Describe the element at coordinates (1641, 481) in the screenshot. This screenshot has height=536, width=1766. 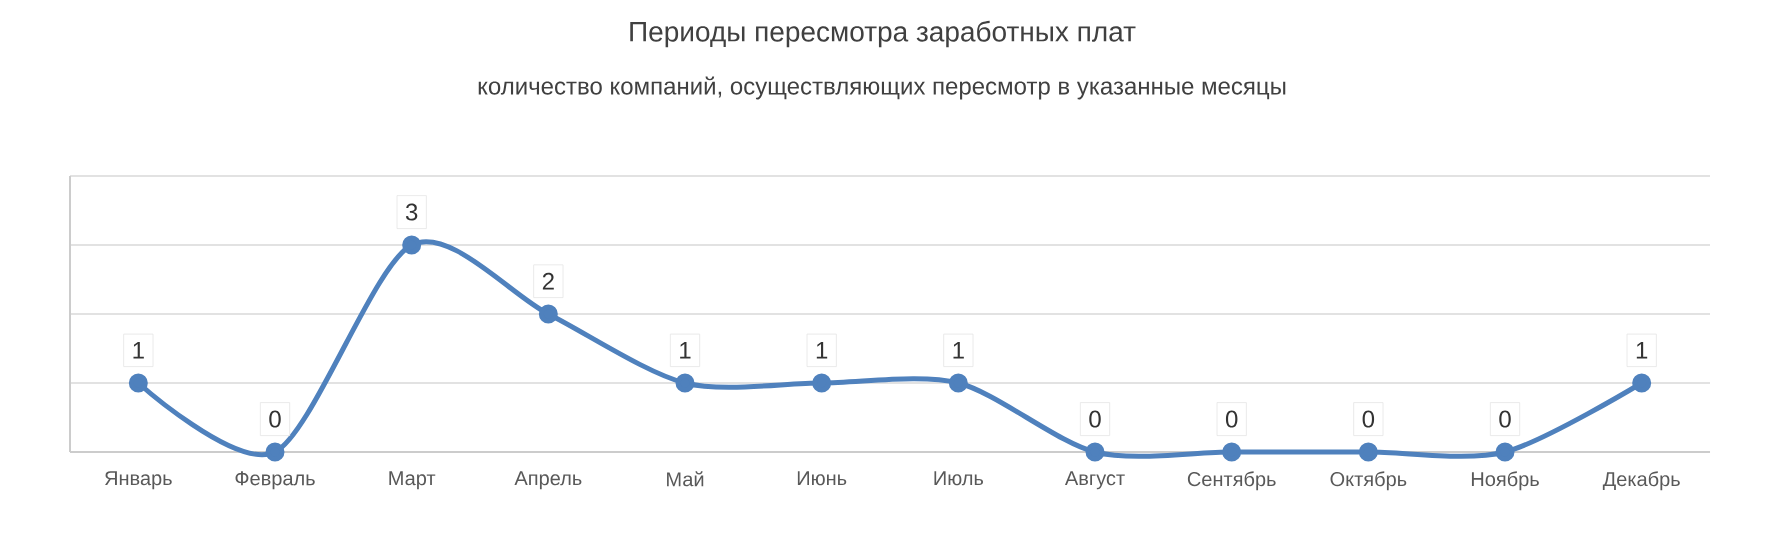
I see `x-tick-label: Декабрь` at that location.